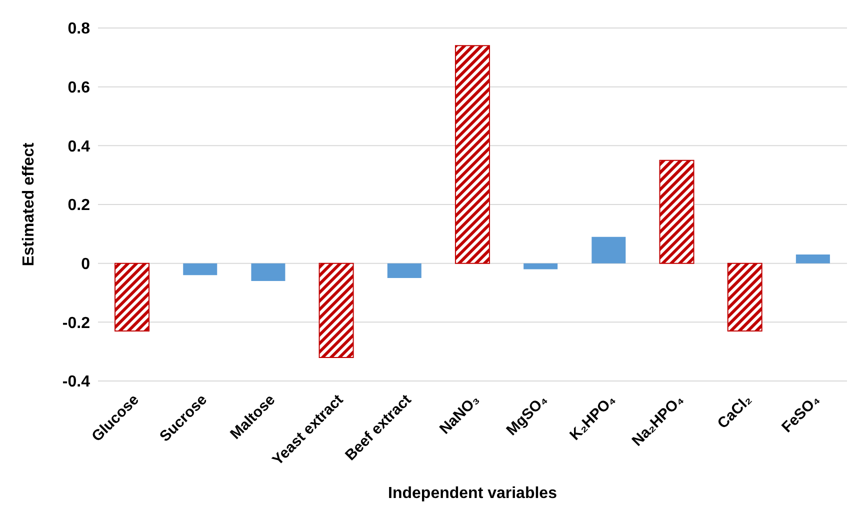 Image resolution: width=863 pixels, height=524 pixels. What do you see at coordinates (76, 323) in the screenshot?
I see `y-tick-label: -0.2` at bounding box center [76, 323].